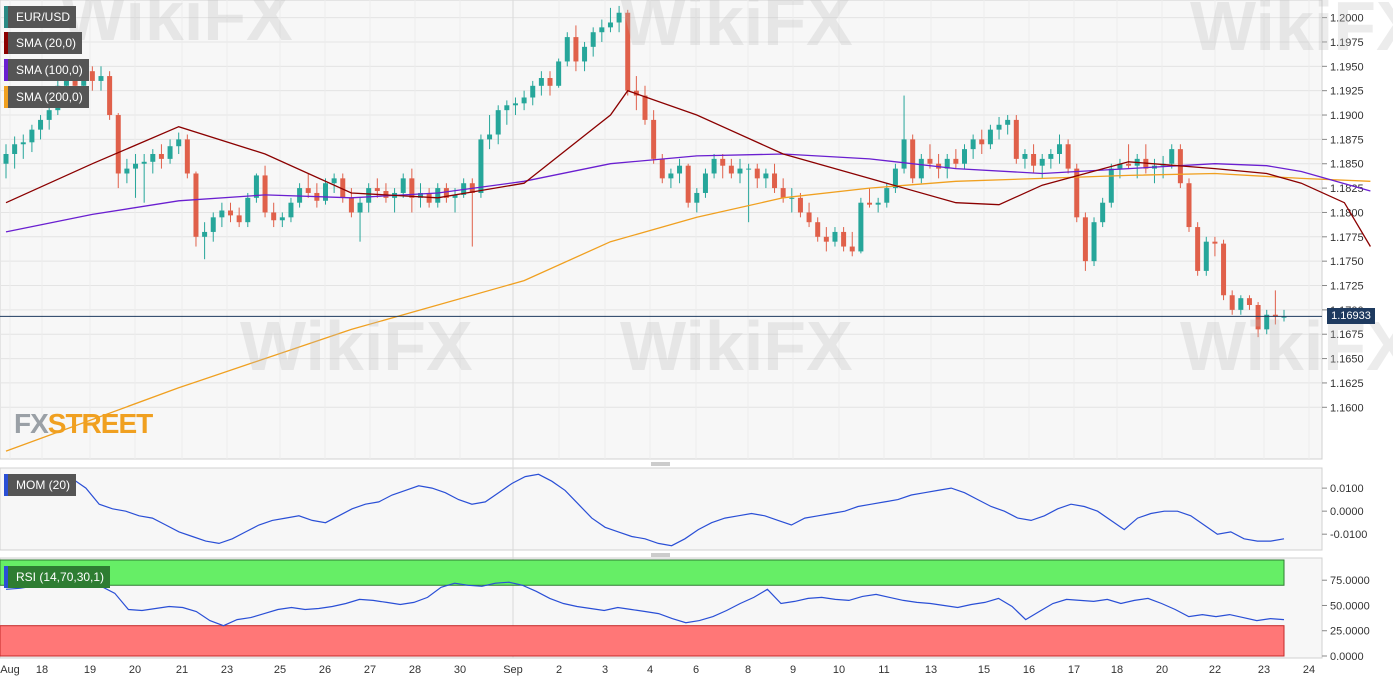  What do you see at coordinates (1347, 489) in the screenshot?
I see `mom-tick-label: 0.0100` at bounding box center [1347, 489].